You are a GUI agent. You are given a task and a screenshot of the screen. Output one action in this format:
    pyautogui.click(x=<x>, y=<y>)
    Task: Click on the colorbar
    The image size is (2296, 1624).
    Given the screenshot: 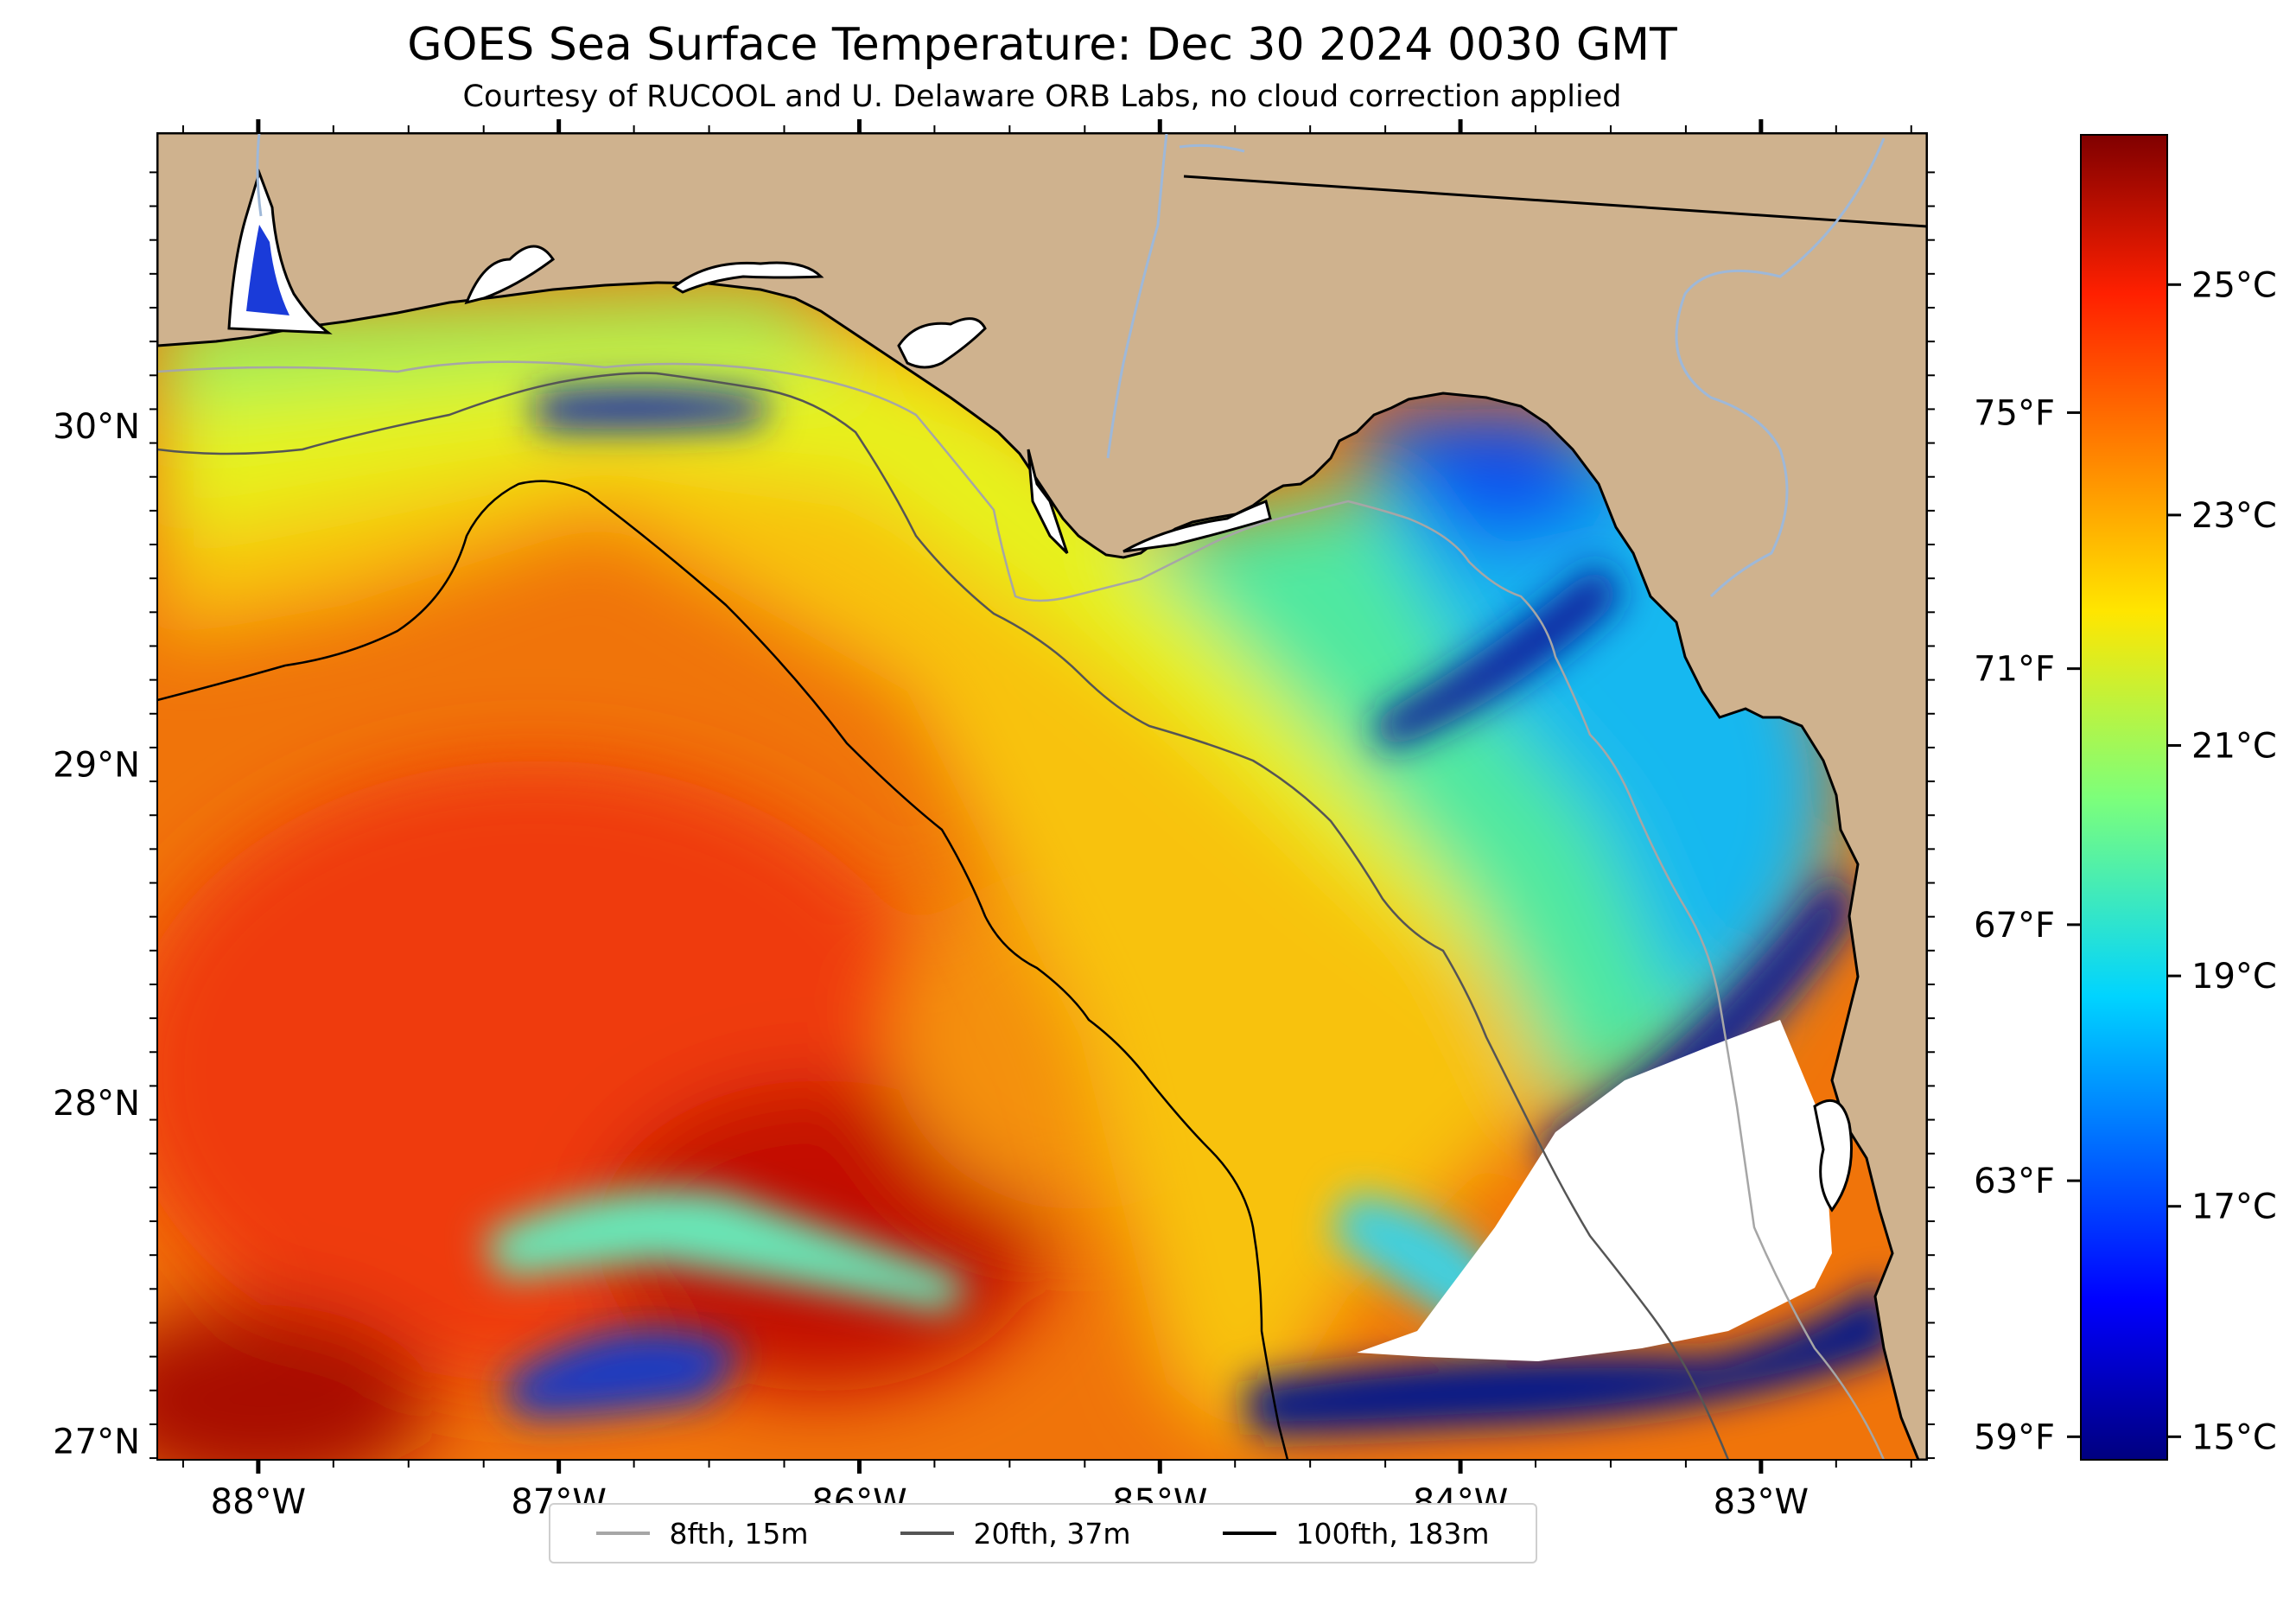 What is the action you would take?
    pyautogui.click(x=2124, y=798)
    